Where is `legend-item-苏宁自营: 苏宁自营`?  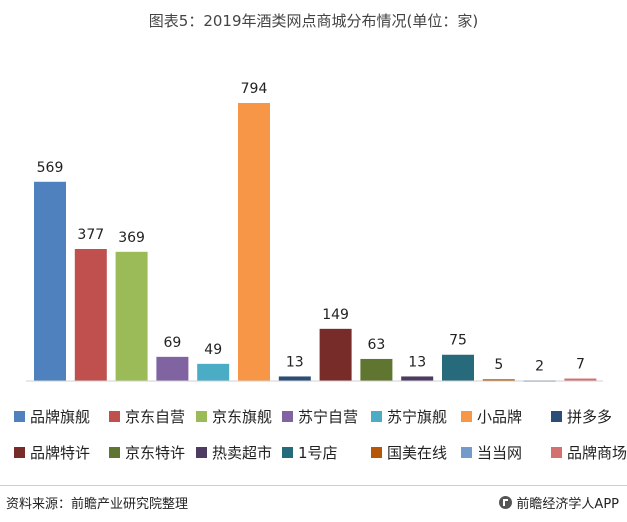 legend-item-苏宁自营: 苏宁自营 is located at coordinates (320, 416).